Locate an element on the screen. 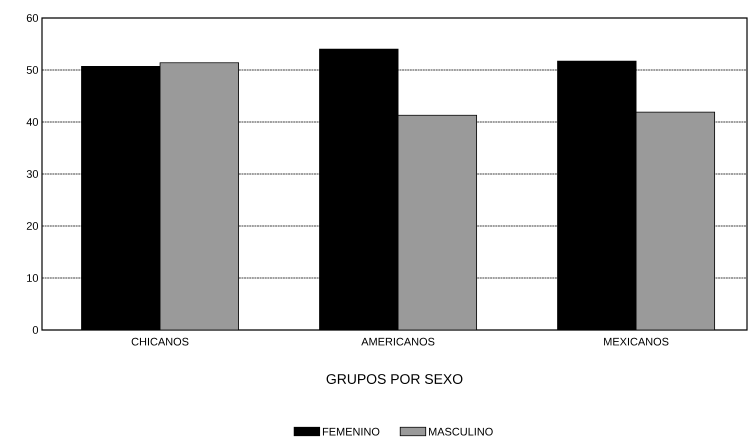 This screenshot has height=446, width=749. x-tick-label: MEXICANOS is located at coordinates (636, 342).